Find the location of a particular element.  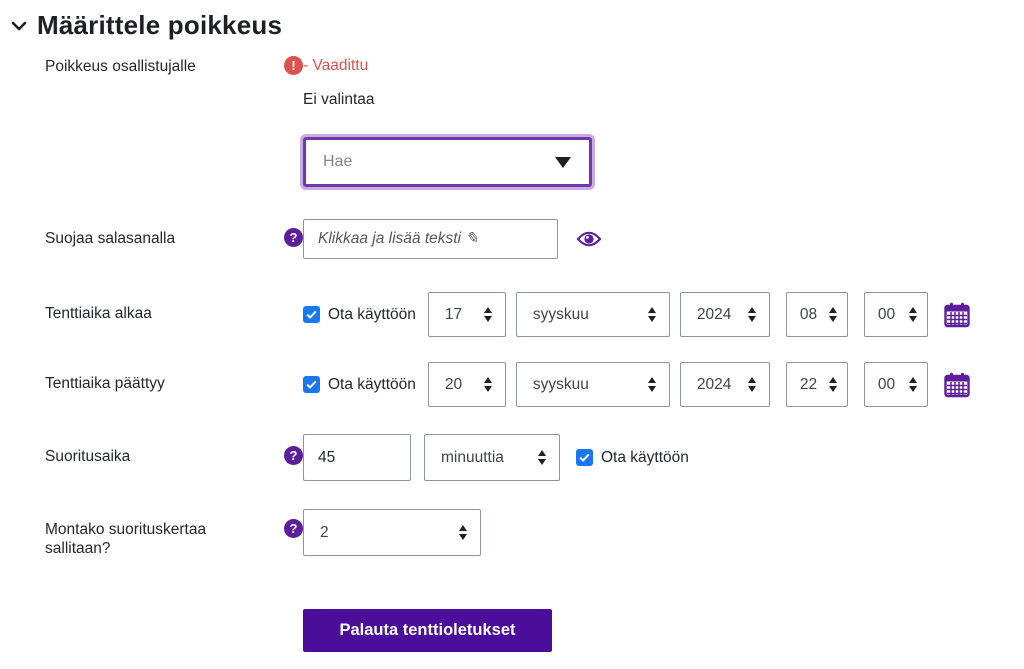

exam-start-label: Tenttiaika alkaa is located at coordinates (98, 313).